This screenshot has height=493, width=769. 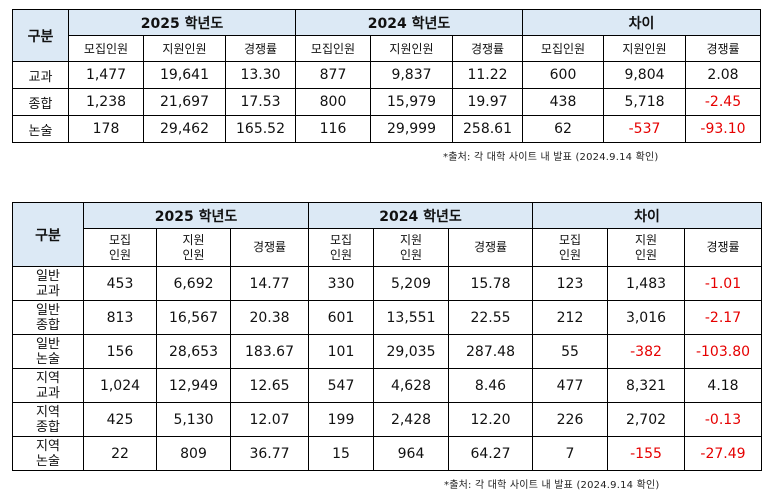 I want to click on table-cell: 15.78, so click(x=490, y=283).